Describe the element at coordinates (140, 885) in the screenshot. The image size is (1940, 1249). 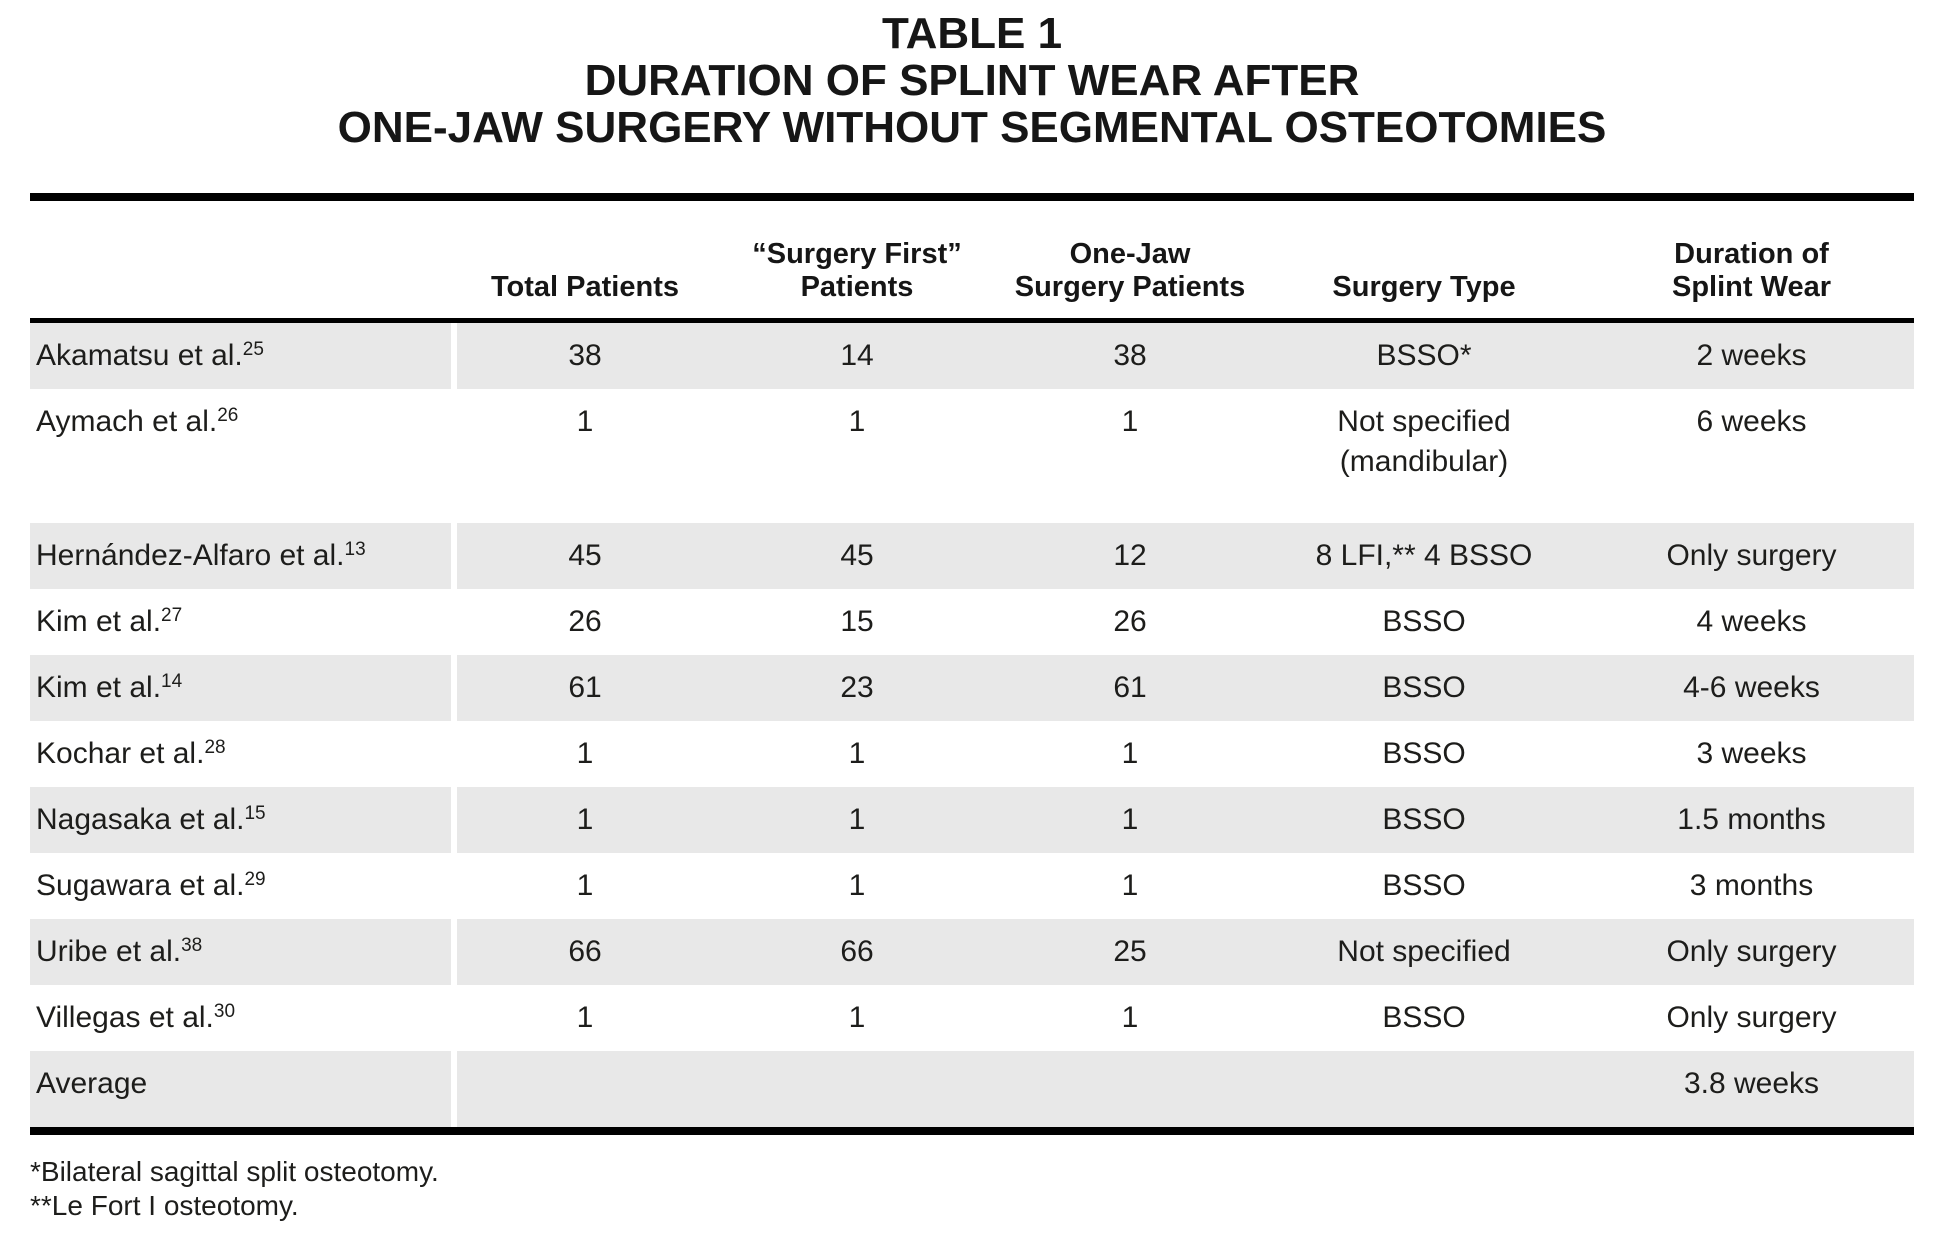
I see `study-name: Sugawara et al.` at that location.